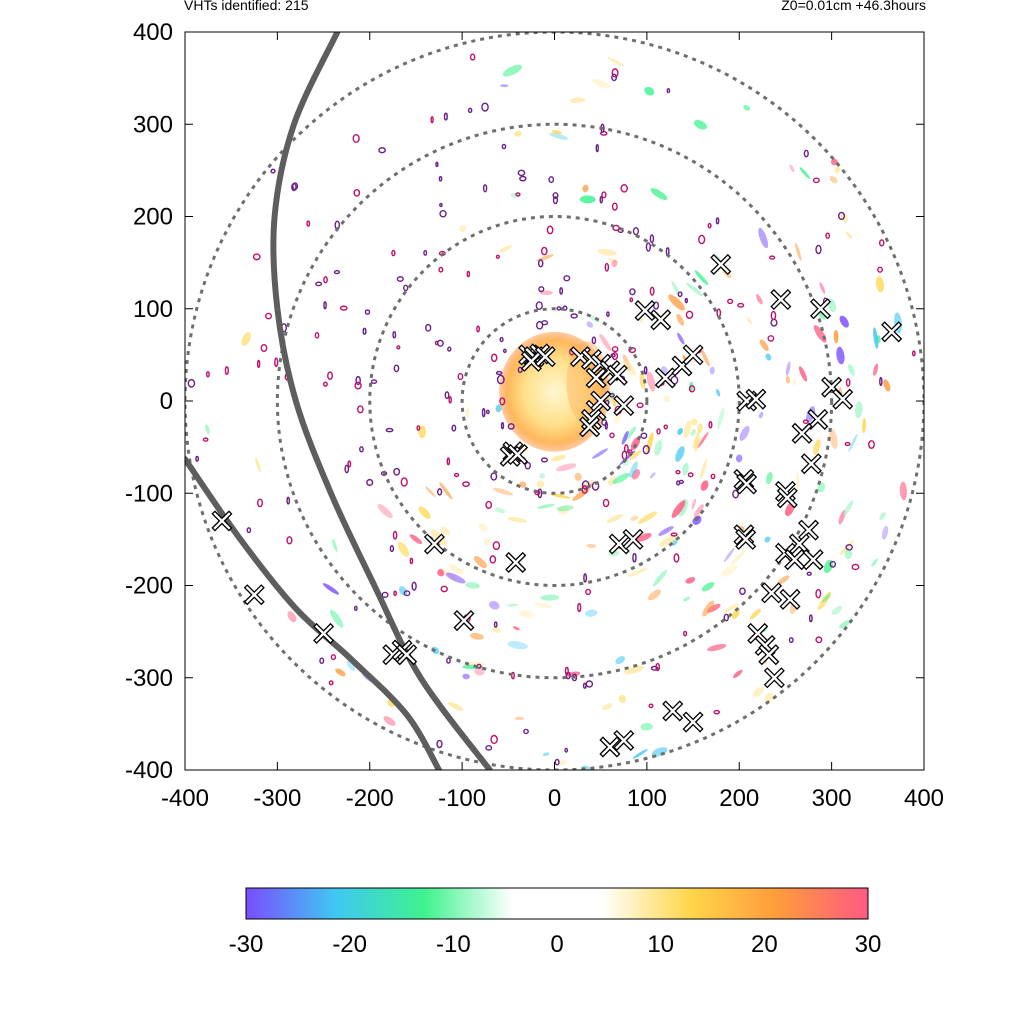 This screenshot has height=1024, width=1024. What do you see at coordinates (349, 944) in the screenshot?
I see `colorbar-tick-label: -20` at bounding box center [349, 944].